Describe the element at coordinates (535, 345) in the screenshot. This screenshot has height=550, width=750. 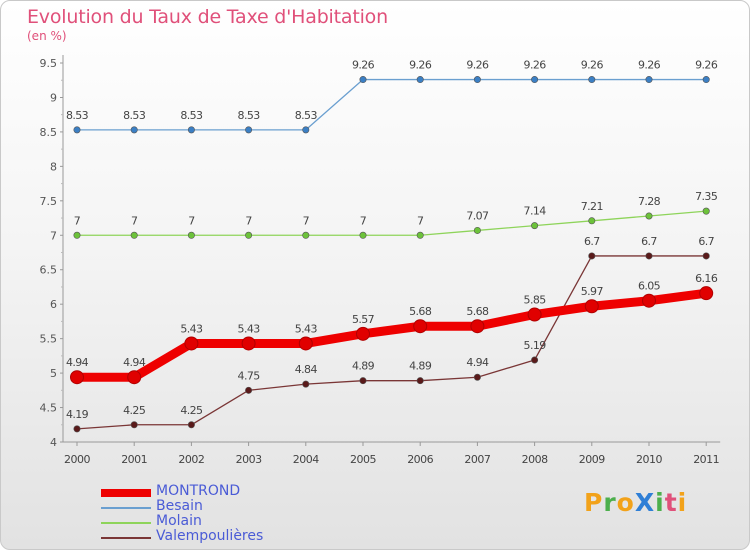
I see `data-label: 5.19` at that location.